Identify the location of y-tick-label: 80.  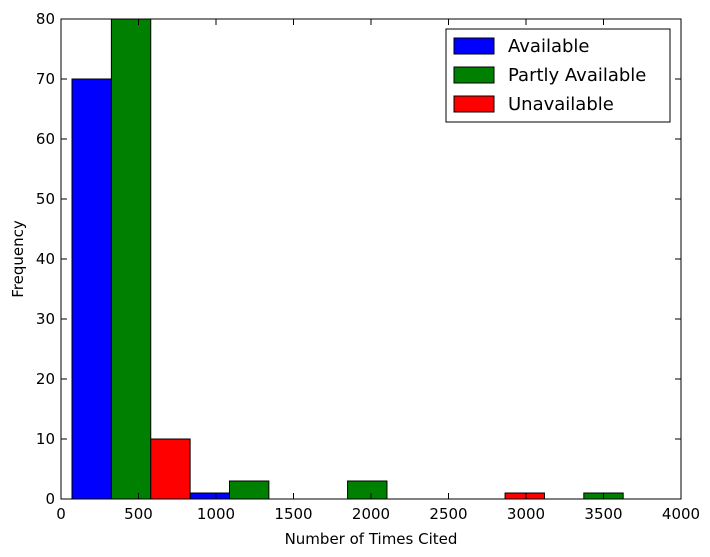
(45, 19).